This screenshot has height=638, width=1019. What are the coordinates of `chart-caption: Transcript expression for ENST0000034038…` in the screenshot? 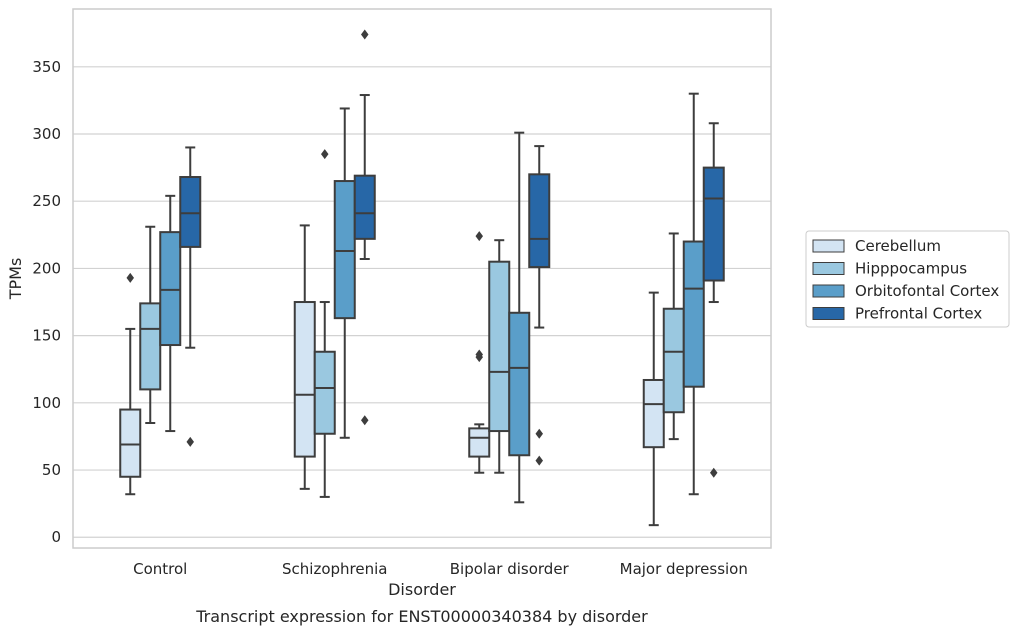 It's located at (421, 616).